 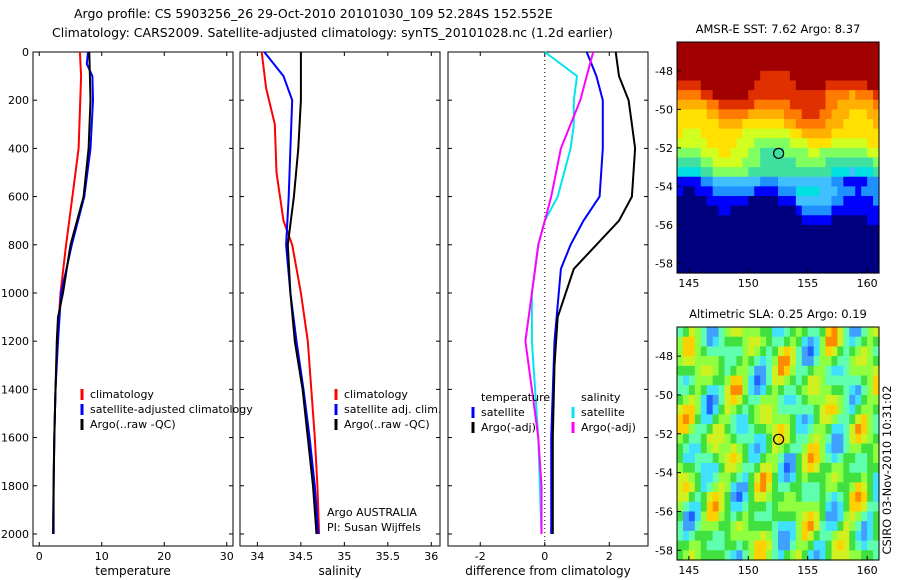 What do you see at coordinates (664, 395) in the screenshot?
I see `y-tick-label: -50` at bounding box center [664, 395].